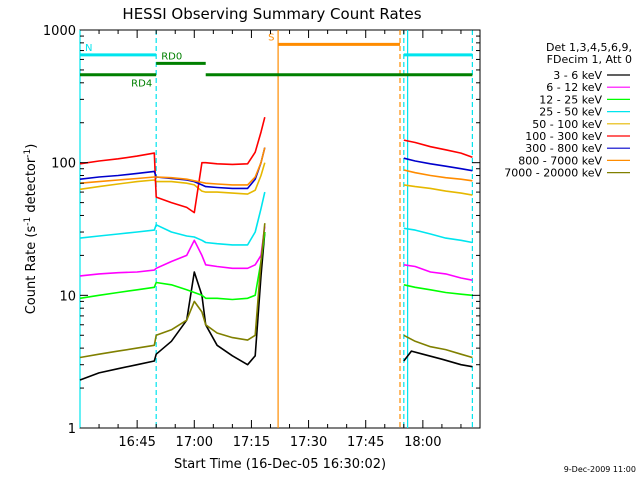 Image resolution: width=640 pixels, height=480 pixels. What do you see at coordinates (171, 56) in the screenshot?
I see `flag-rd0-label: RD0` at bounding box center [171, 56].